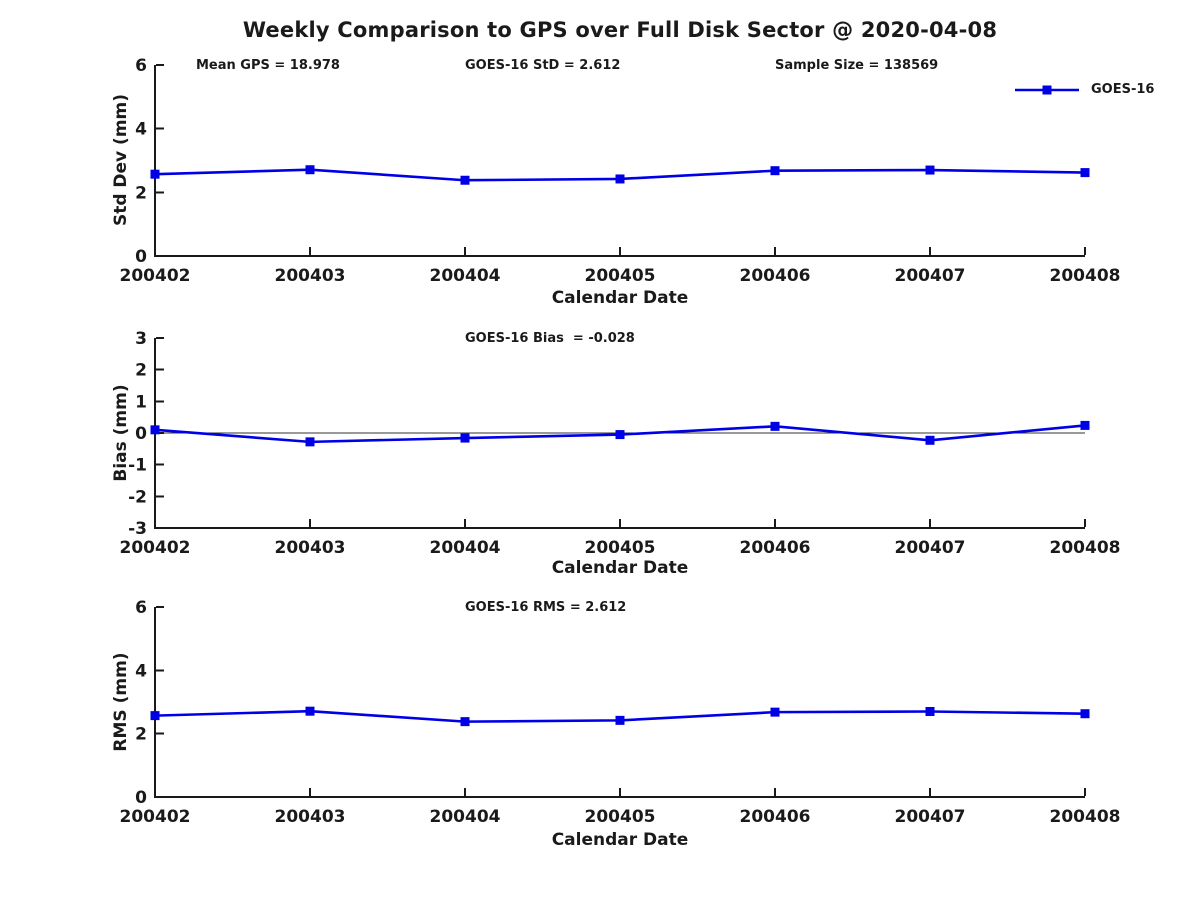 Image resolution: width=1200 pixels, height=900 pixels. Describe the element at coordinates (141, 402) in the screenshot. I see `y-tick-label: 1` at that location.